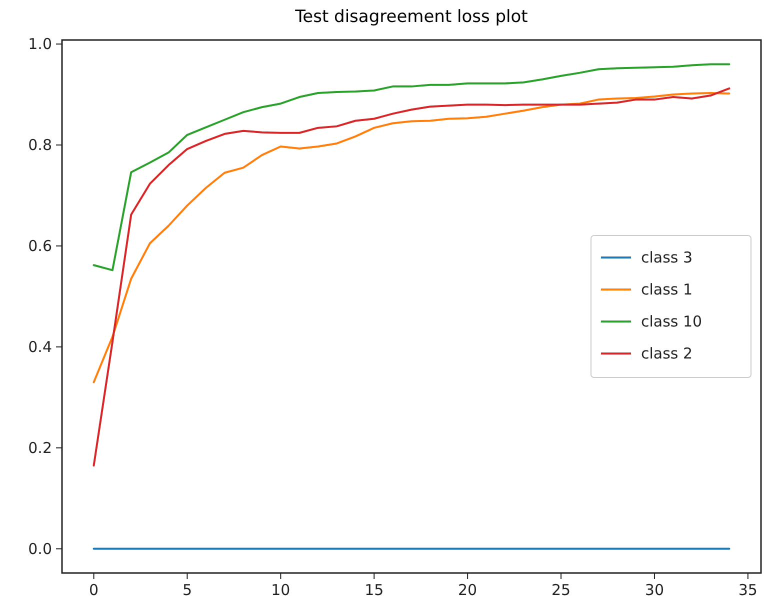 The height and width of the screenshot is (605, 775). What do you see at coordinates (561, 590) in the screenshot?
I see `x-tick-label: 25` at bounding box center [561, 590].